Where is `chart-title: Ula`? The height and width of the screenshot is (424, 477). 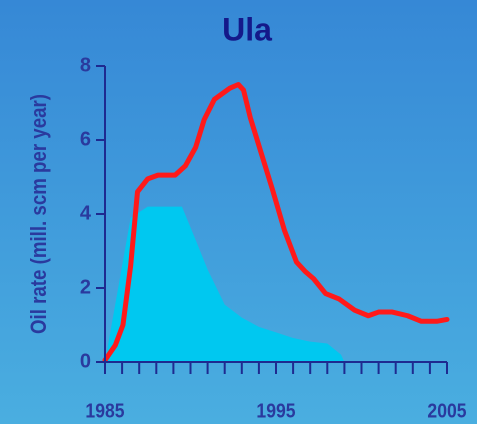 chart-title: Ula is located at coordinates (247, 29).